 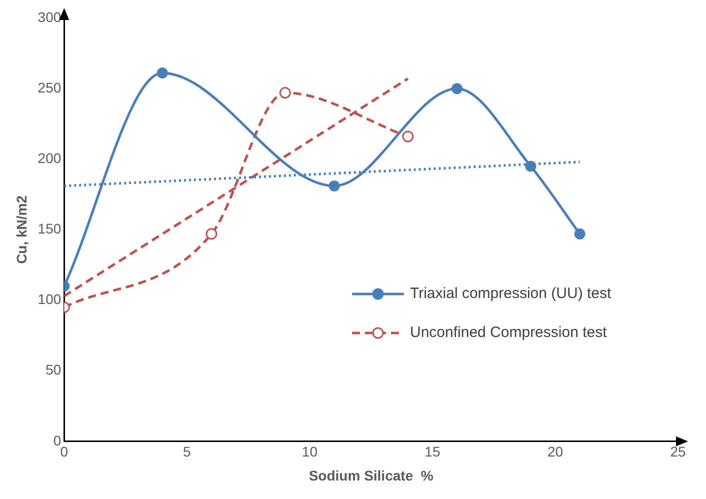 I want to click on y-tick-label: 200, so click(x=50, y=158).